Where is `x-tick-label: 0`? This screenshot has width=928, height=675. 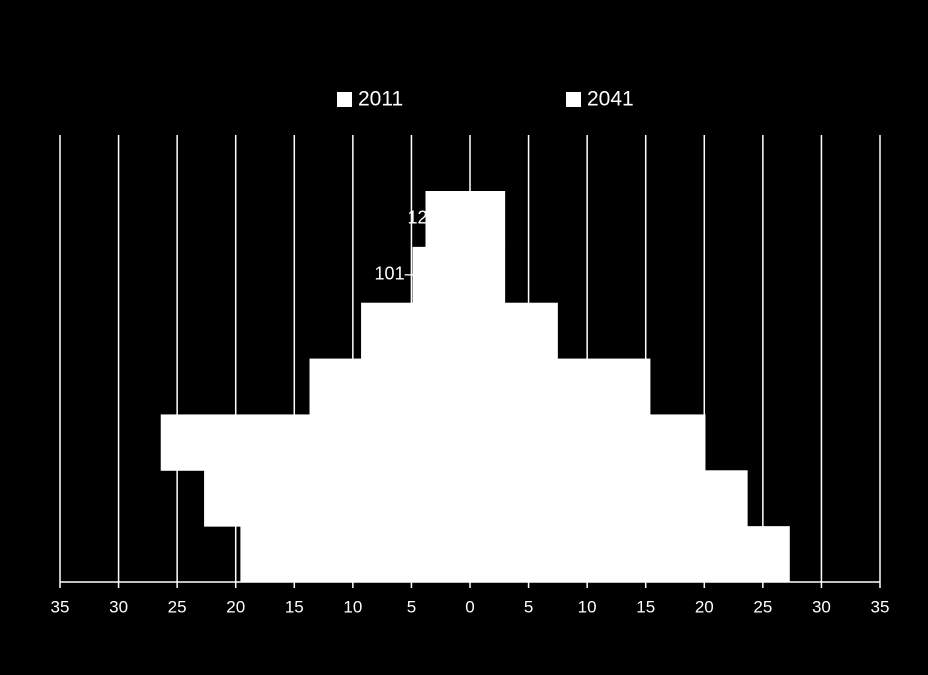 x-tick-label: 0 is located at coordinates (469, 606).